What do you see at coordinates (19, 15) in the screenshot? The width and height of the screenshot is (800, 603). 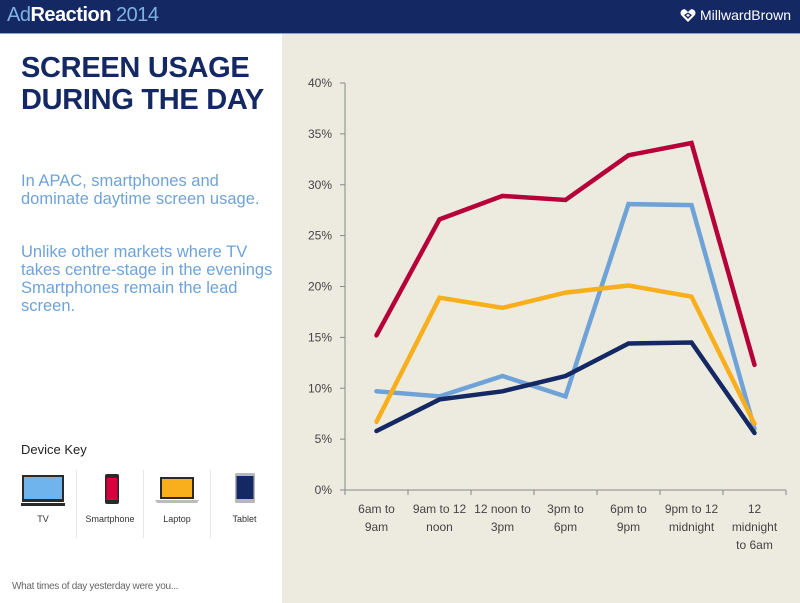 I see `brand-prefix: Ad` at bounding box center [19, 15].